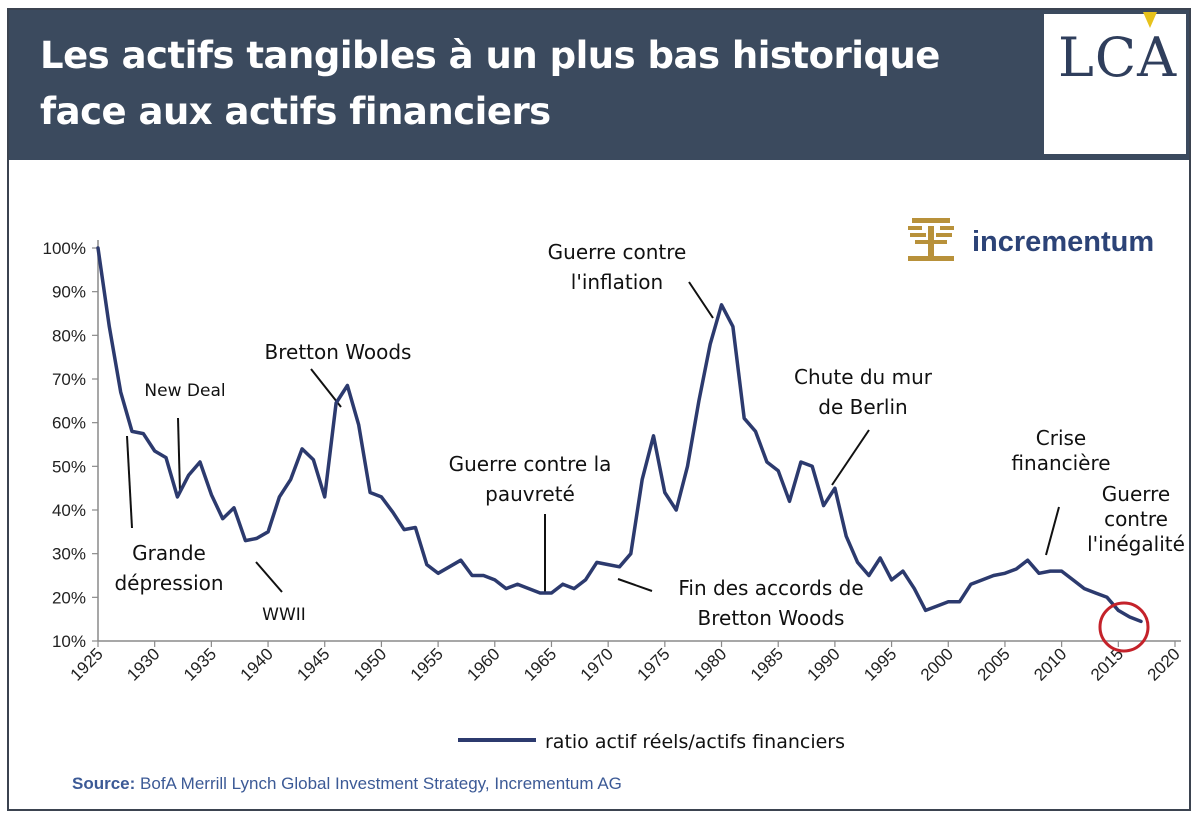 This screenshot has height=832, width=1200. I want to click on legend: ratio actif réels/actifs financiers, so click(651, 742).